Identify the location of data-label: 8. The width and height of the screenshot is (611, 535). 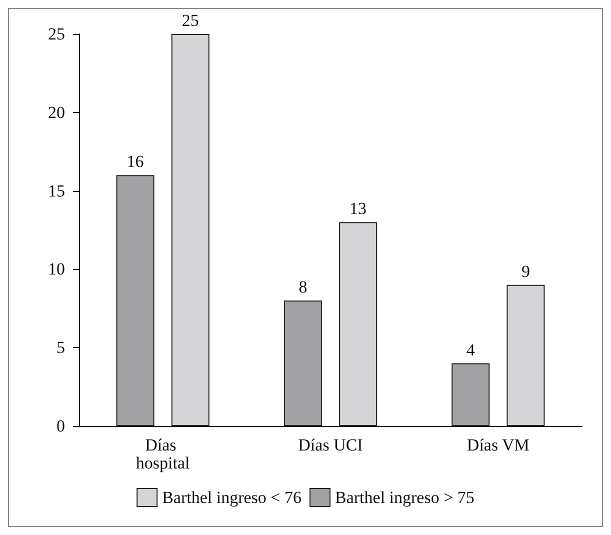
(303, 287).